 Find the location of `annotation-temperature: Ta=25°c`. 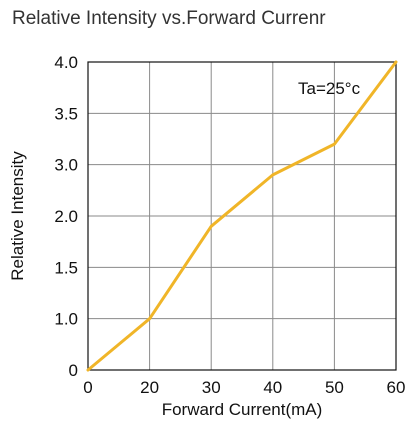

annotation-temperature: Ta=25°c is located at coordinates (329, 88).